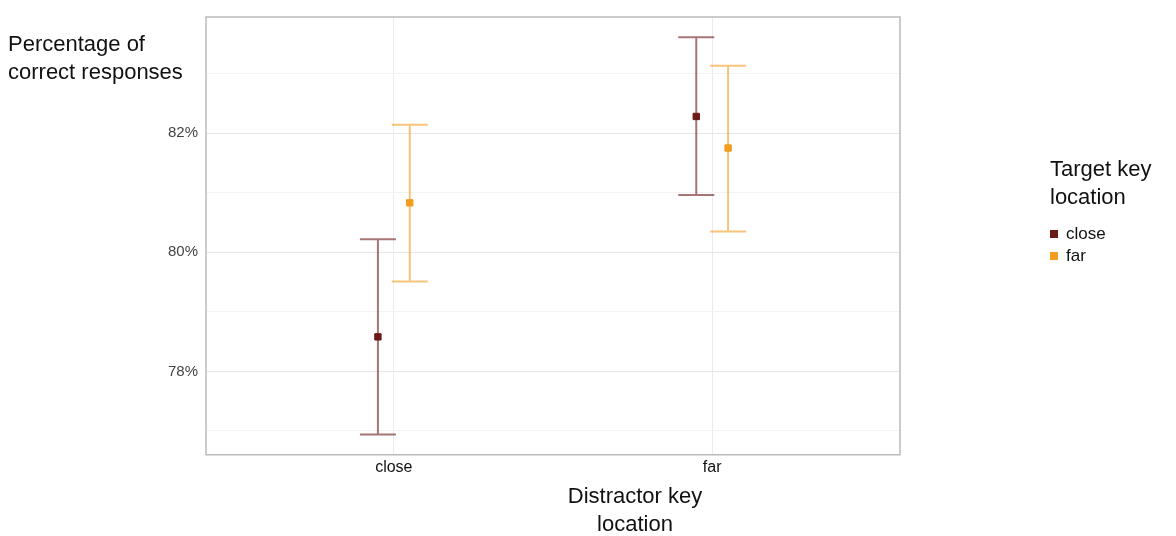 The width and height of the screenshot is (1176, 536). I want to click on legend-label: far, so click(1076, 256).